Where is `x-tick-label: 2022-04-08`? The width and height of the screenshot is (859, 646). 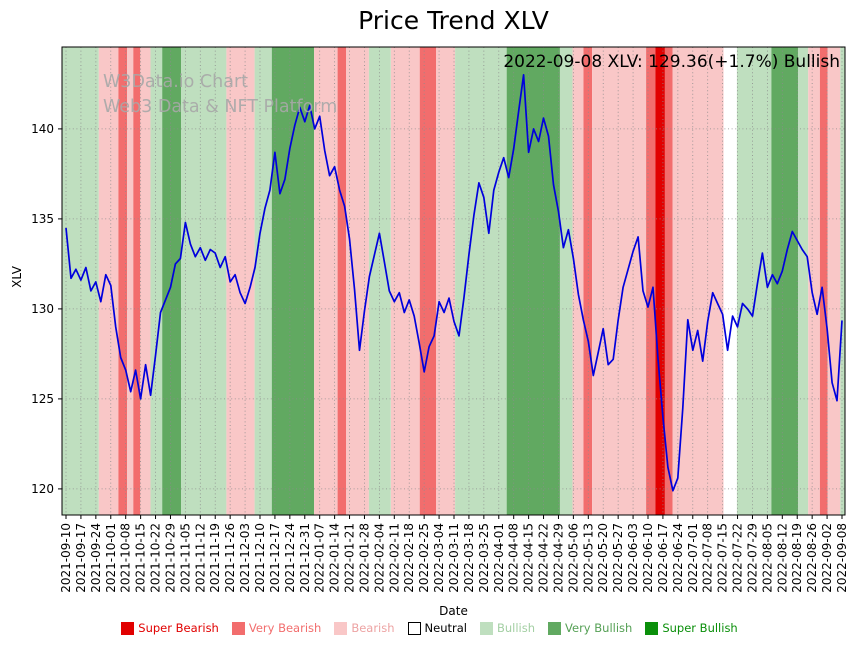 x-tick-label: 2022-04-08 is located at coordinates (514, 558).